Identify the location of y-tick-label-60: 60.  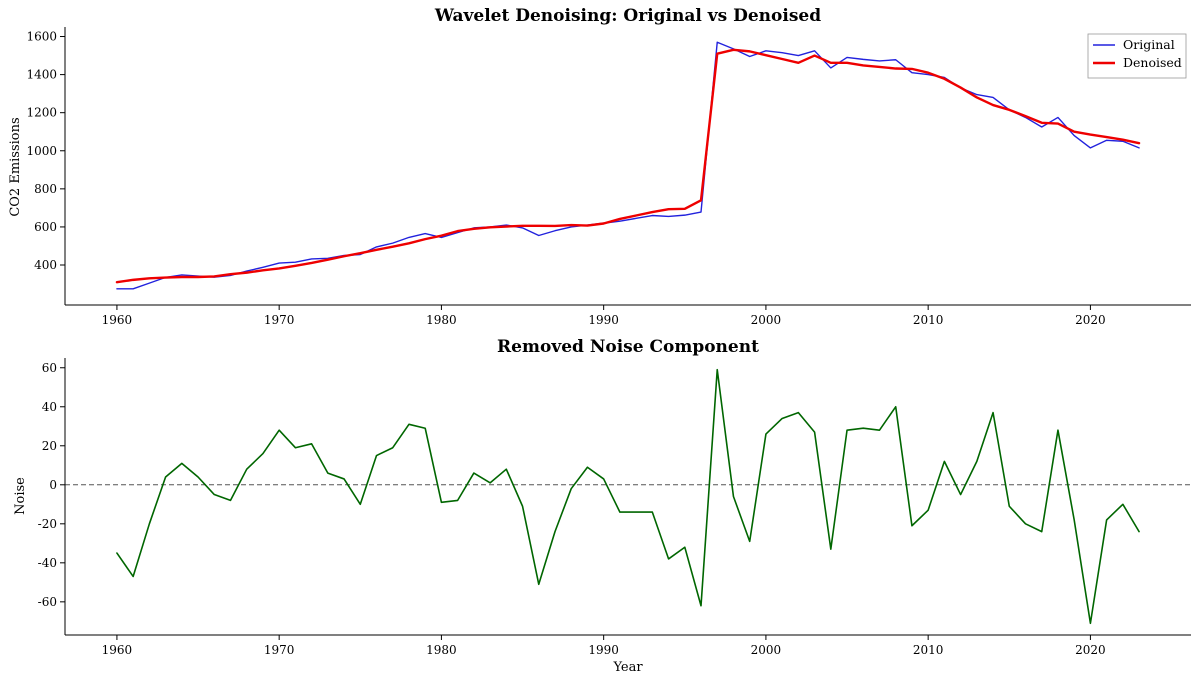
(49, 368).